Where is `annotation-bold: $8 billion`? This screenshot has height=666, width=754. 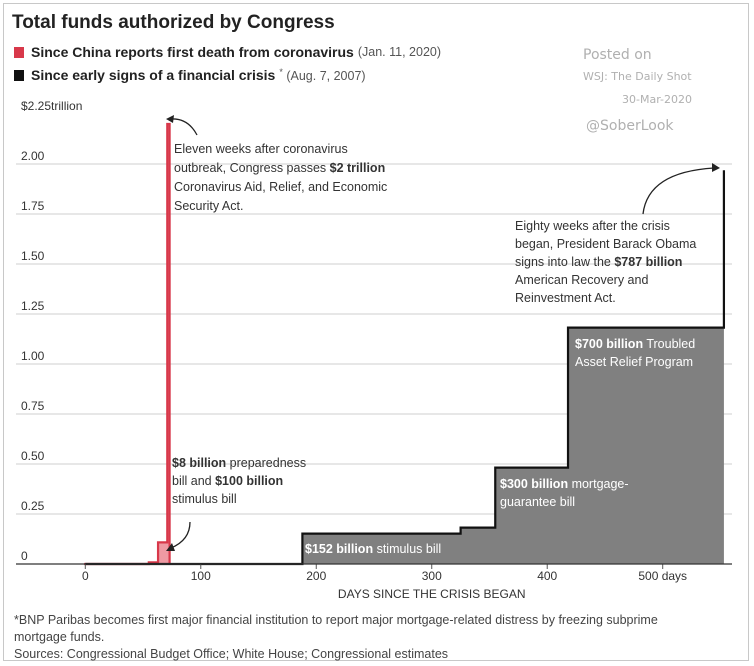
annotation-bold: $8 billion is located at coordinates (199, 463).